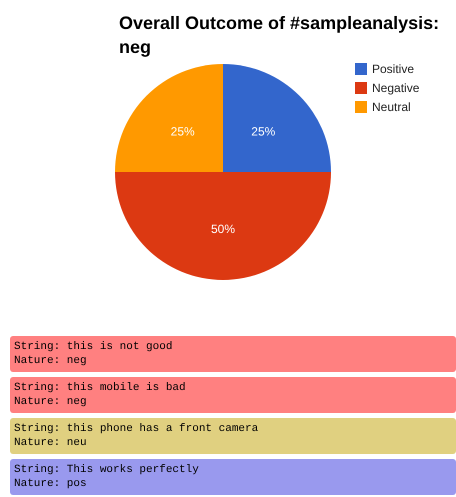  Describe the element at coordinates (391, 107) in the screenshot. I see `legend-label: Neutral` at that location.